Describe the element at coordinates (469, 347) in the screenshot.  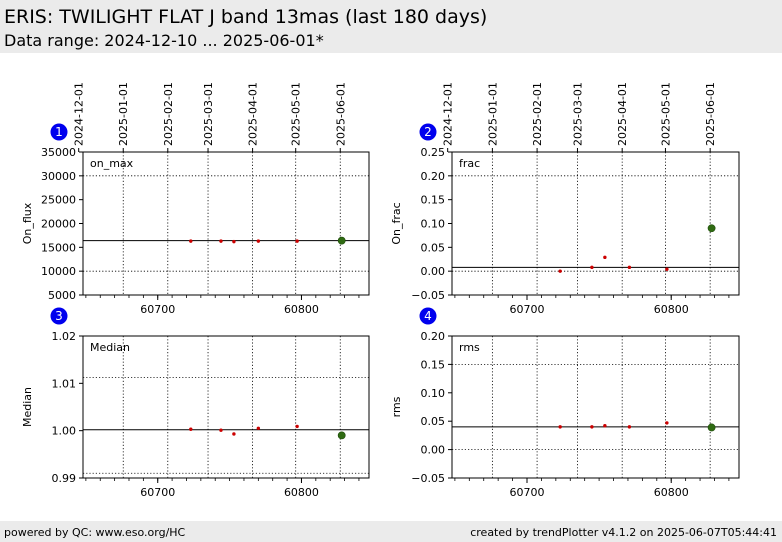
I see `panel-tag: rms` at that location.